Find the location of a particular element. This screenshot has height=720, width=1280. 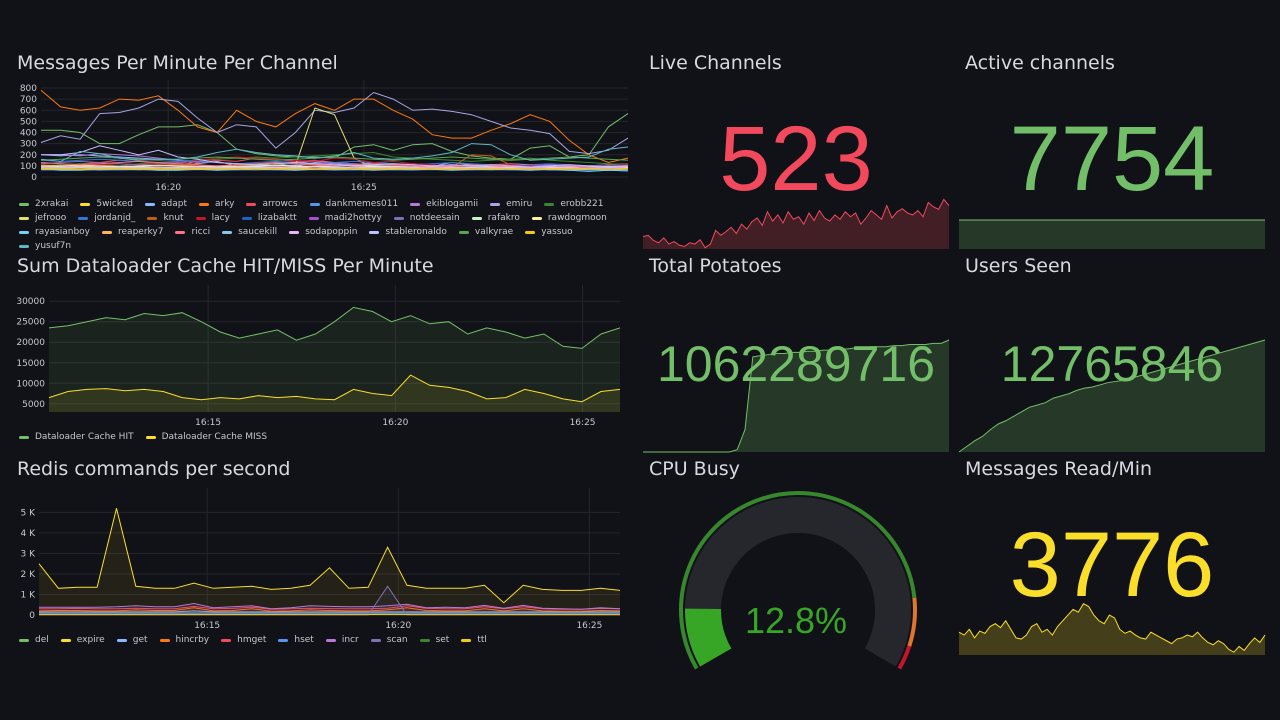

series-line-scan is located at coordinates (329, 600).